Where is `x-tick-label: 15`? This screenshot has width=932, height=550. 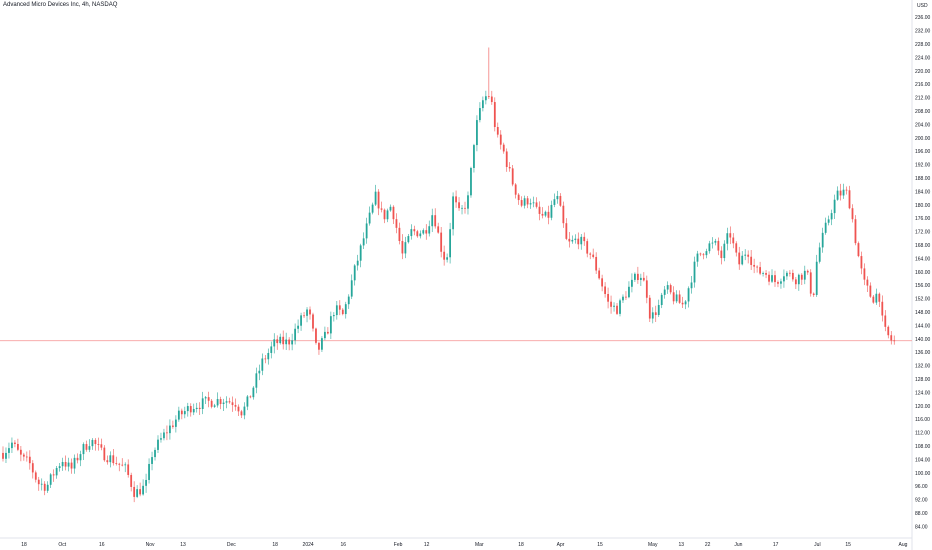
x-tick-label: 15 is located at coordinates (848, 545).